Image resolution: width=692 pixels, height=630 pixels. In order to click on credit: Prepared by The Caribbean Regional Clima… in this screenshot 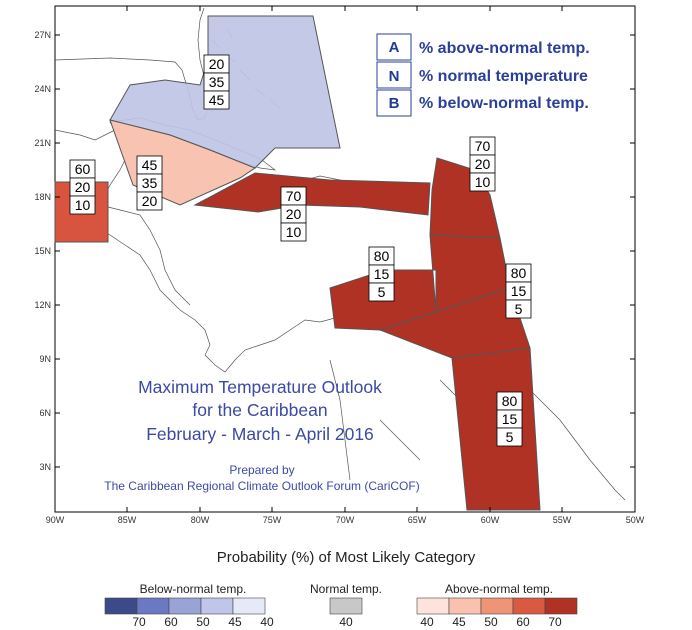, I will do `click(261, 478)`.